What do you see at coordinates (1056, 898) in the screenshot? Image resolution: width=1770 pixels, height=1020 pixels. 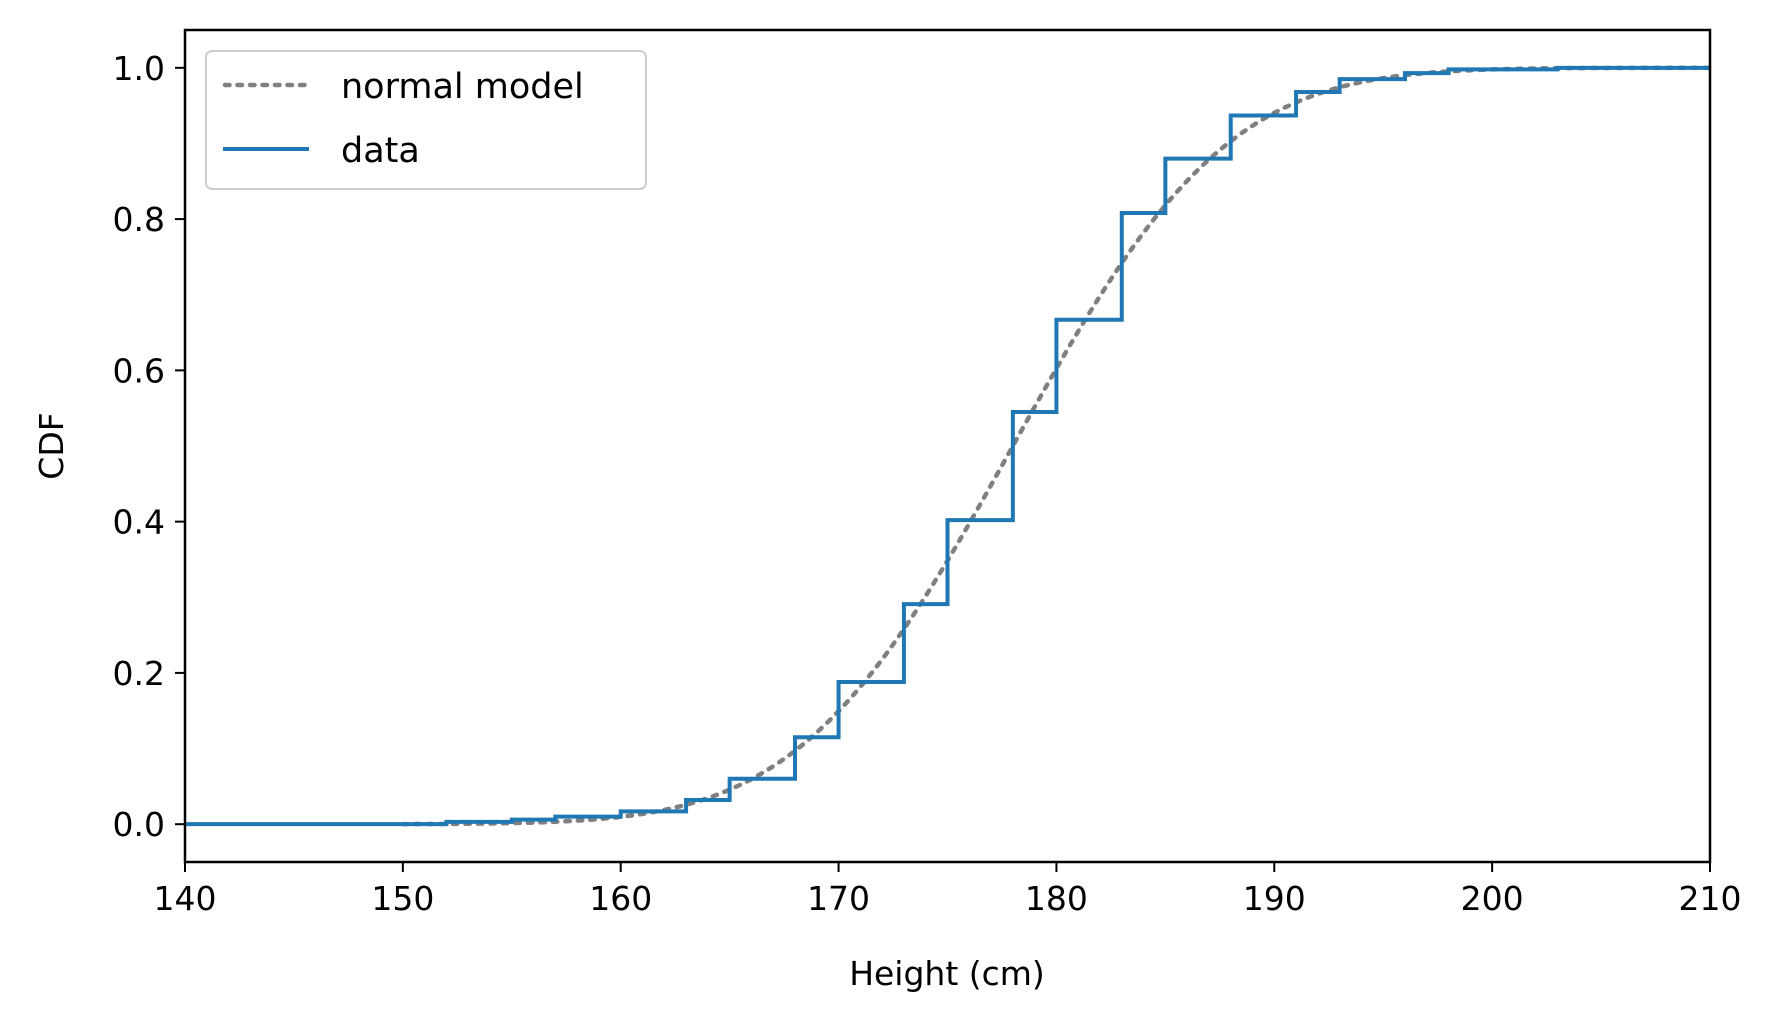 I see `x-tick-label: 180` at bounding box center [1056, 898].